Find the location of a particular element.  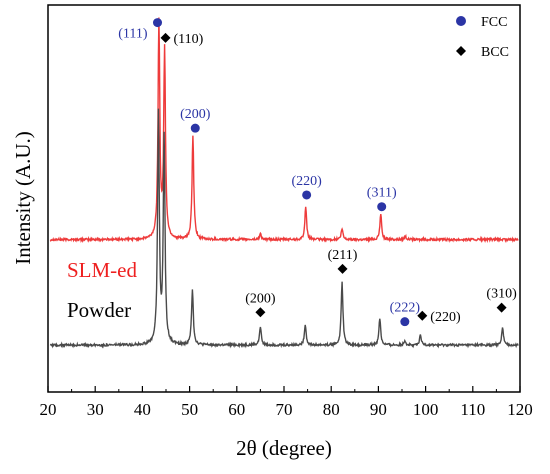

legend-fcc-label: FCC is located at coordinates (494, 22).